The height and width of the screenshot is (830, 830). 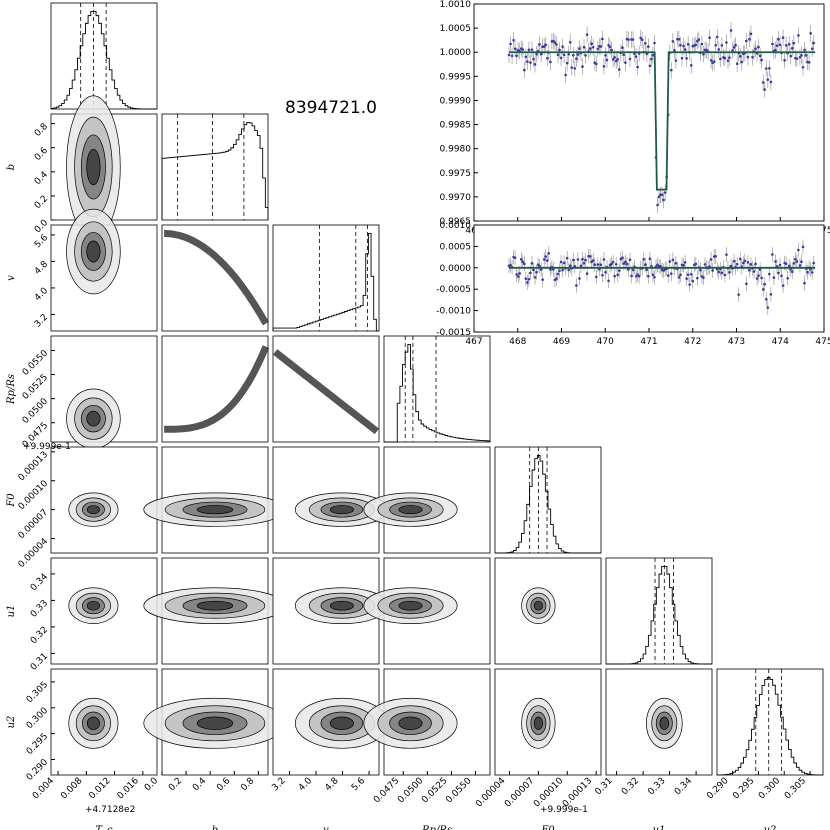 I want to click on x-tick-label: 0.00004, so click(x=491, y=793).